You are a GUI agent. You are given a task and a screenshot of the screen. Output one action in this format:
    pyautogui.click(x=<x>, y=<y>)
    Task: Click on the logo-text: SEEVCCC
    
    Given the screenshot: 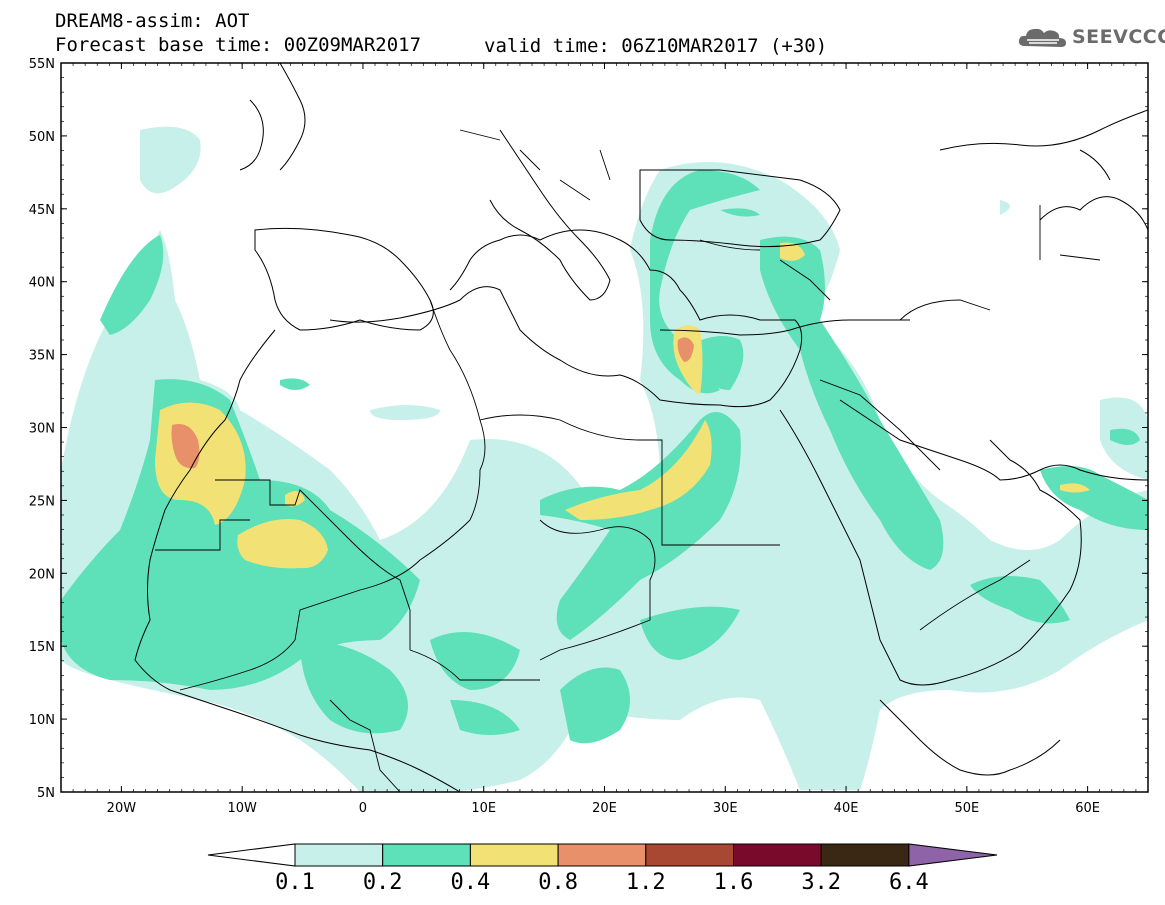 What is the action you would take?
    pyautogui.click(x=1118, y=37)
    